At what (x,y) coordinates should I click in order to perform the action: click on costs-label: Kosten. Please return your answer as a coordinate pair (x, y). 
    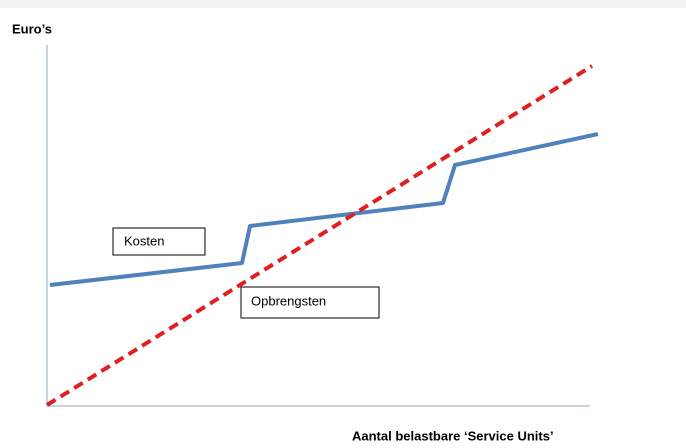
    Looking at the image, I should click on (144, 240).